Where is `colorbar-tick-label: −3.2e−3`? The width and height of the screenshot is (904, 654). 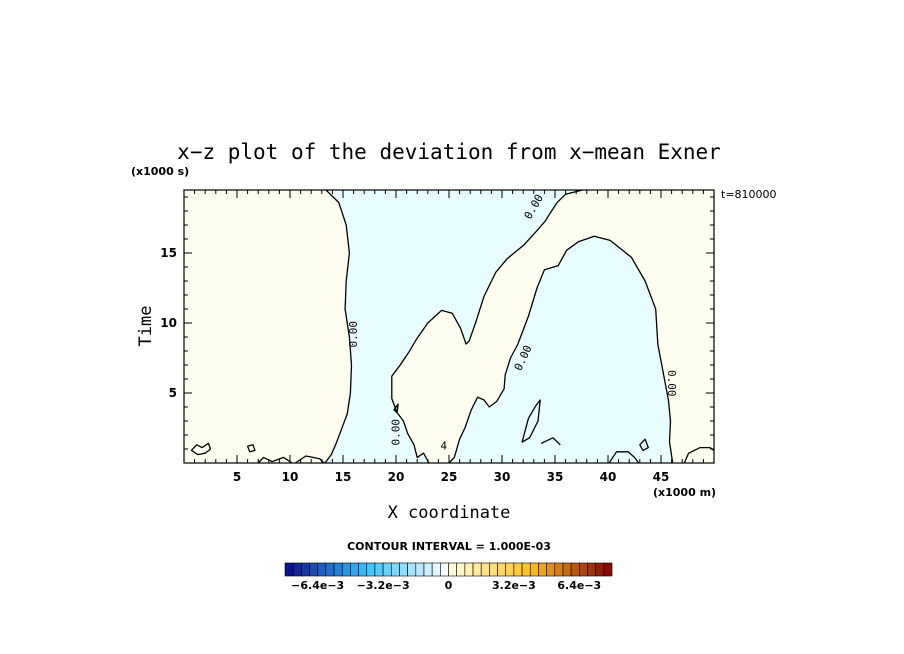 colorbar-tick-label: −3.2e−3 is located at coordinates (383, 585).